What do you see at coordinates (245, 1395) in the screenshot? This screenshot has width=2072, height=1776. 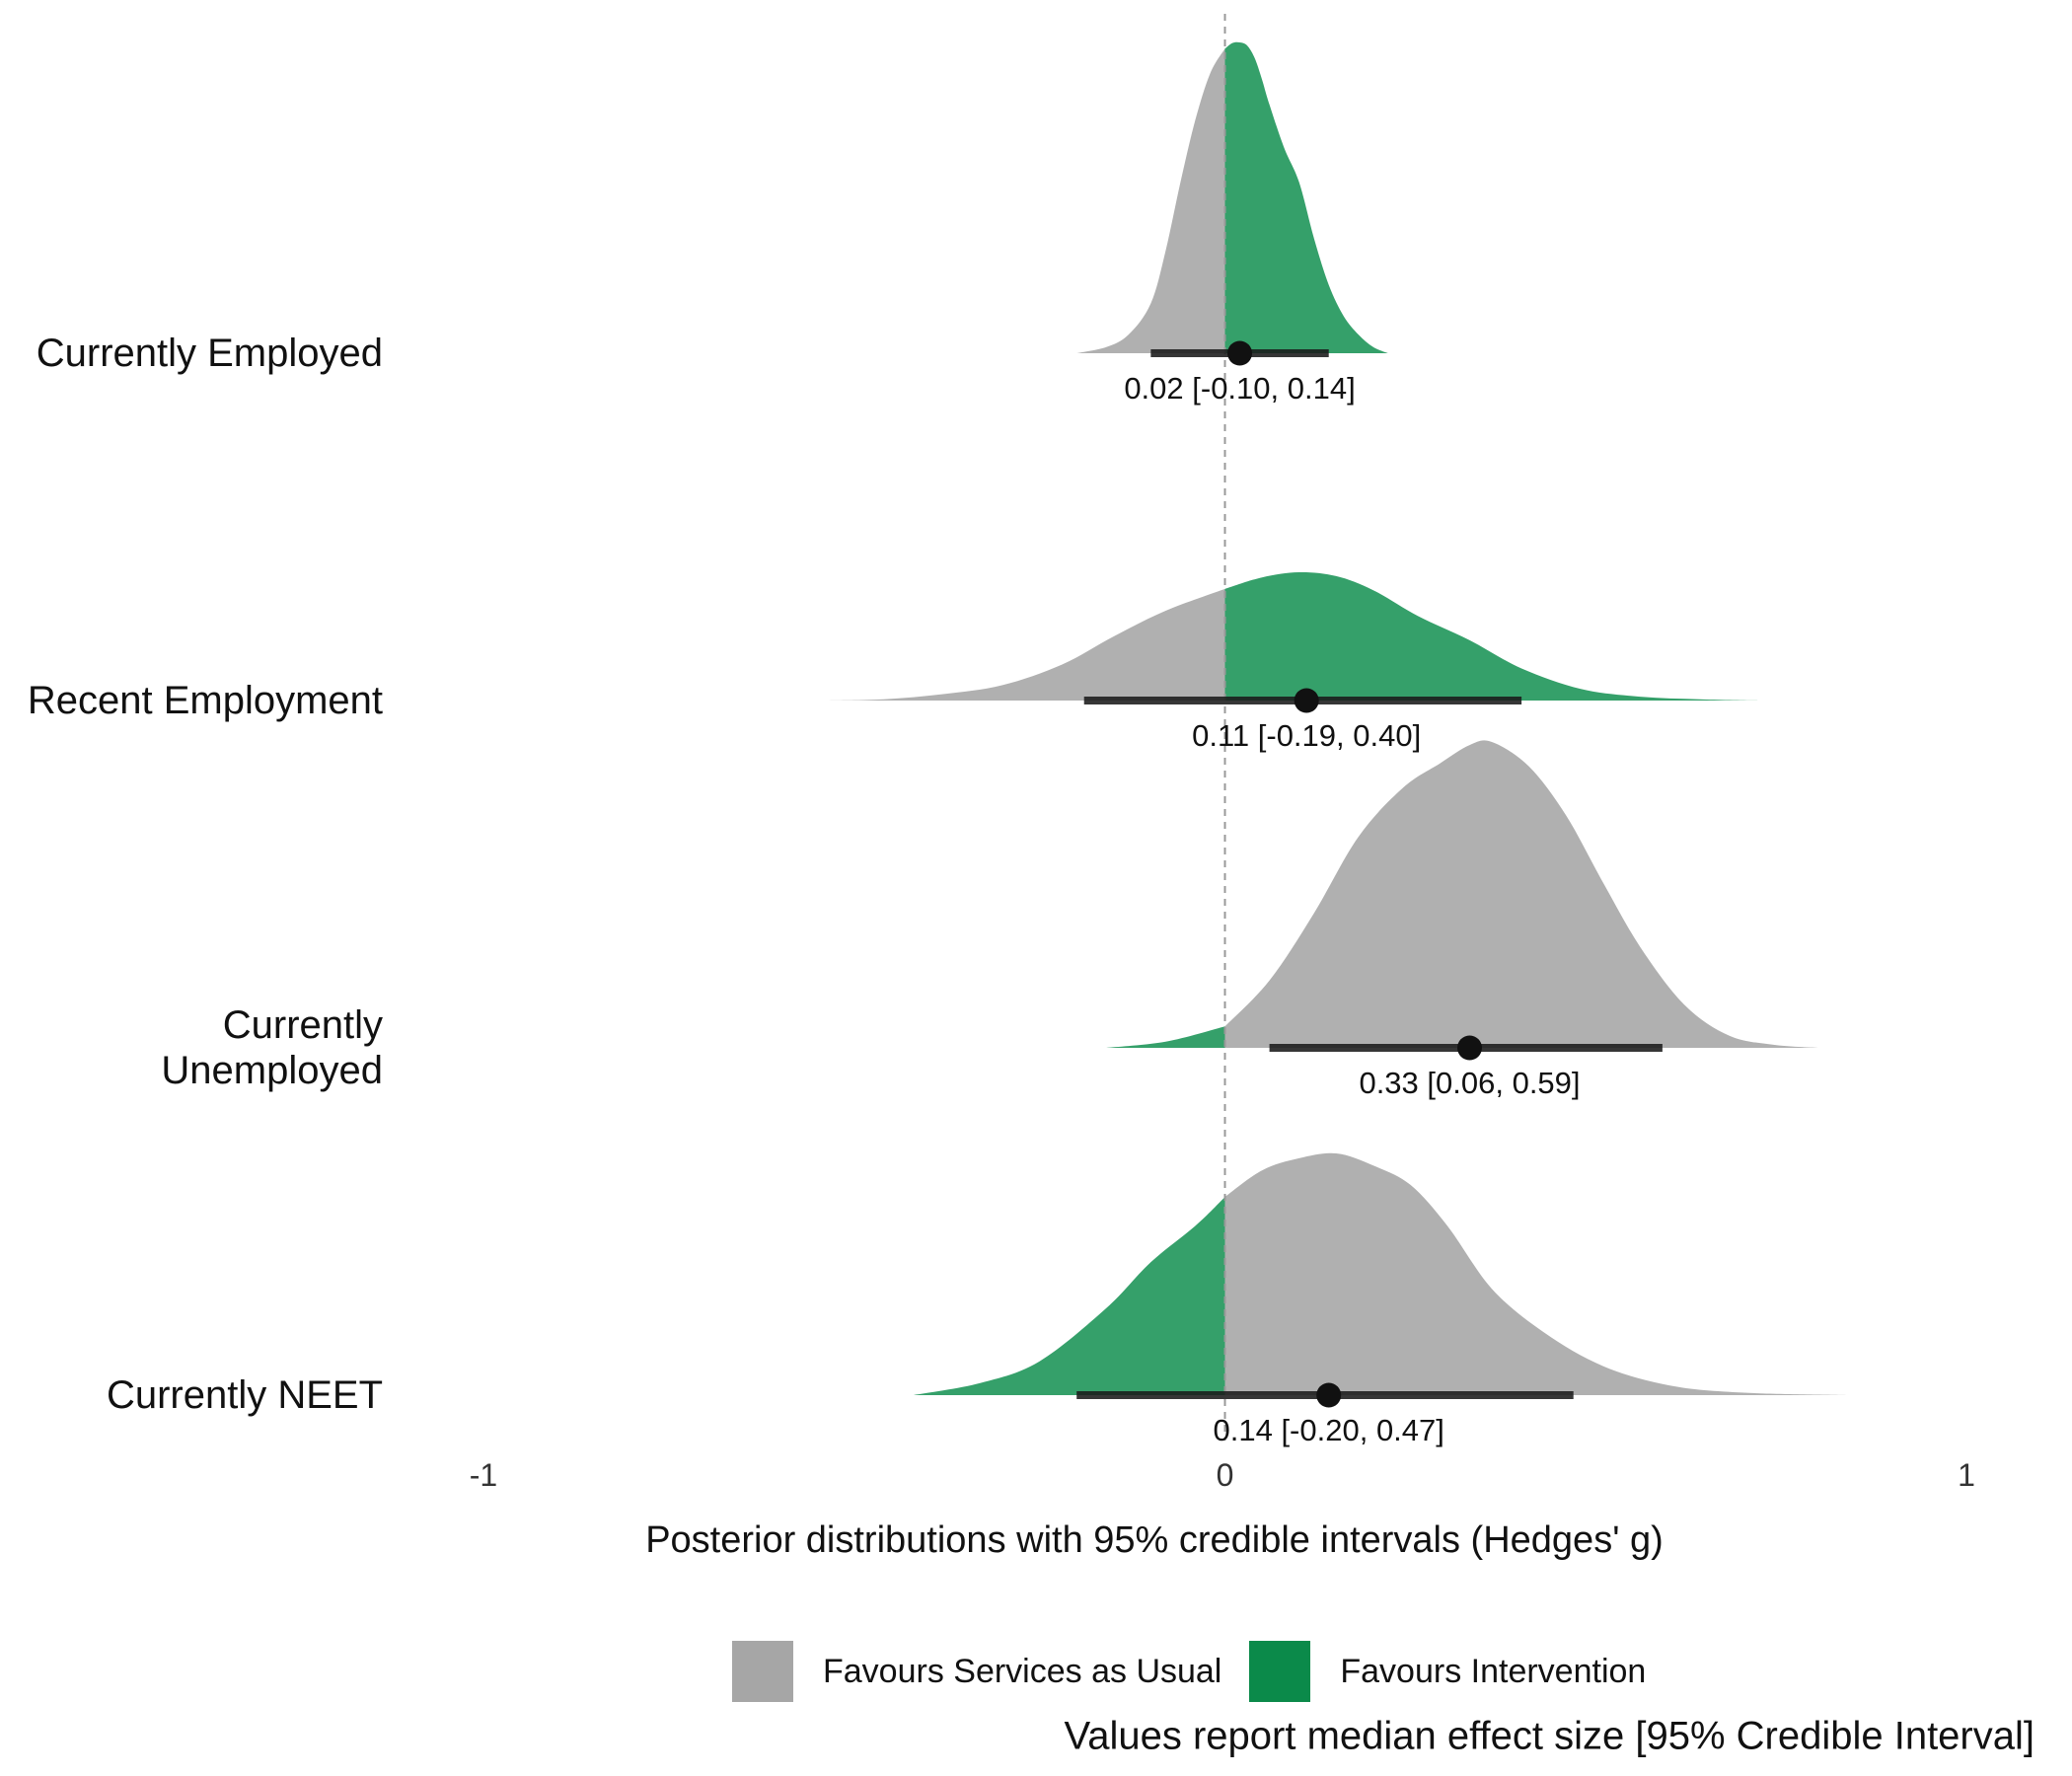 I see `row-label-line: Currently NEET` at bounding box center [245, 1395].